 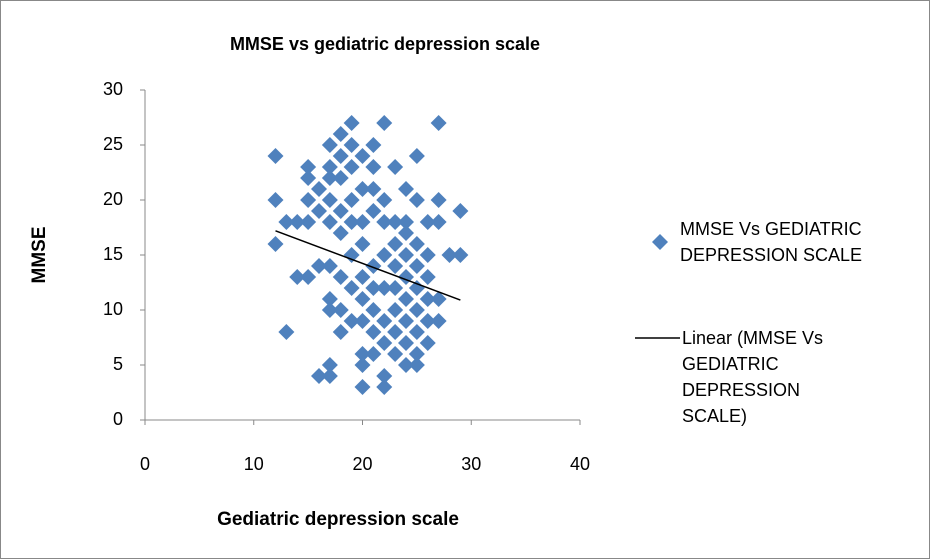 I want to click on x-tick-label: 10, so click(x=254, y=464).